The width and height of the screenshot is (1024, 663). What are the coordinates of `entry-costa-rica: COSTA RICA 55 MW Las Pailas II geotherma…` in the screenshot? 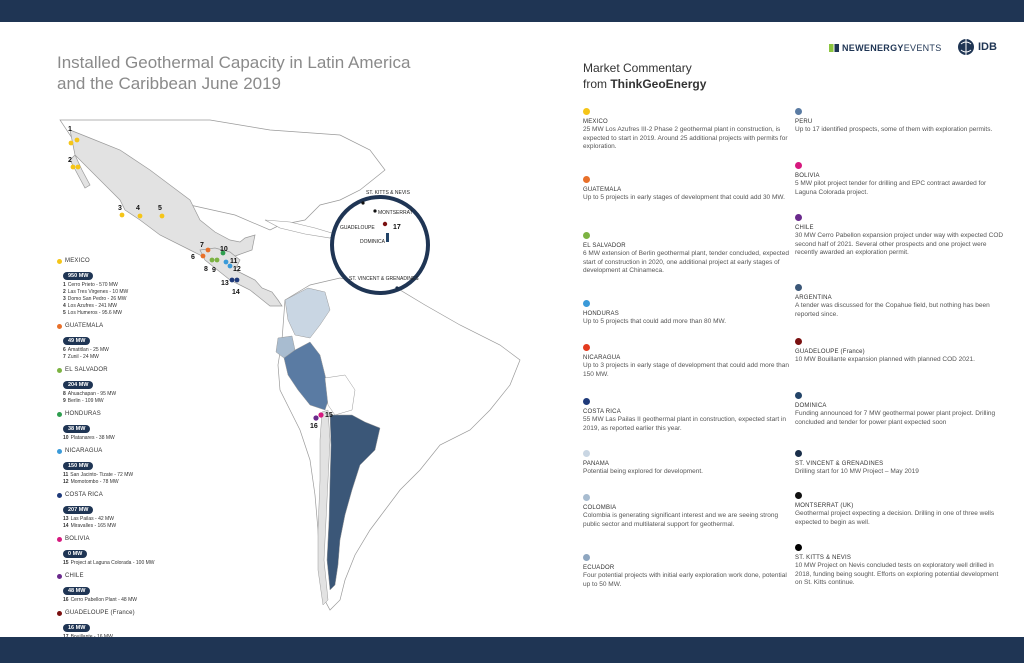 It's located at (688, 415).